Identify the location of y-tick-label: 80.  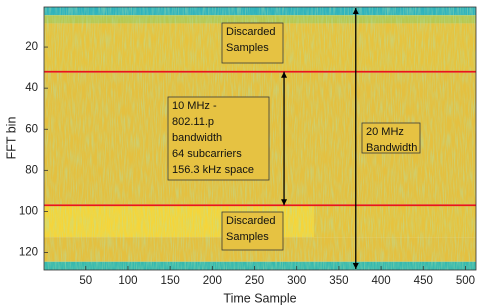
(31, 170).